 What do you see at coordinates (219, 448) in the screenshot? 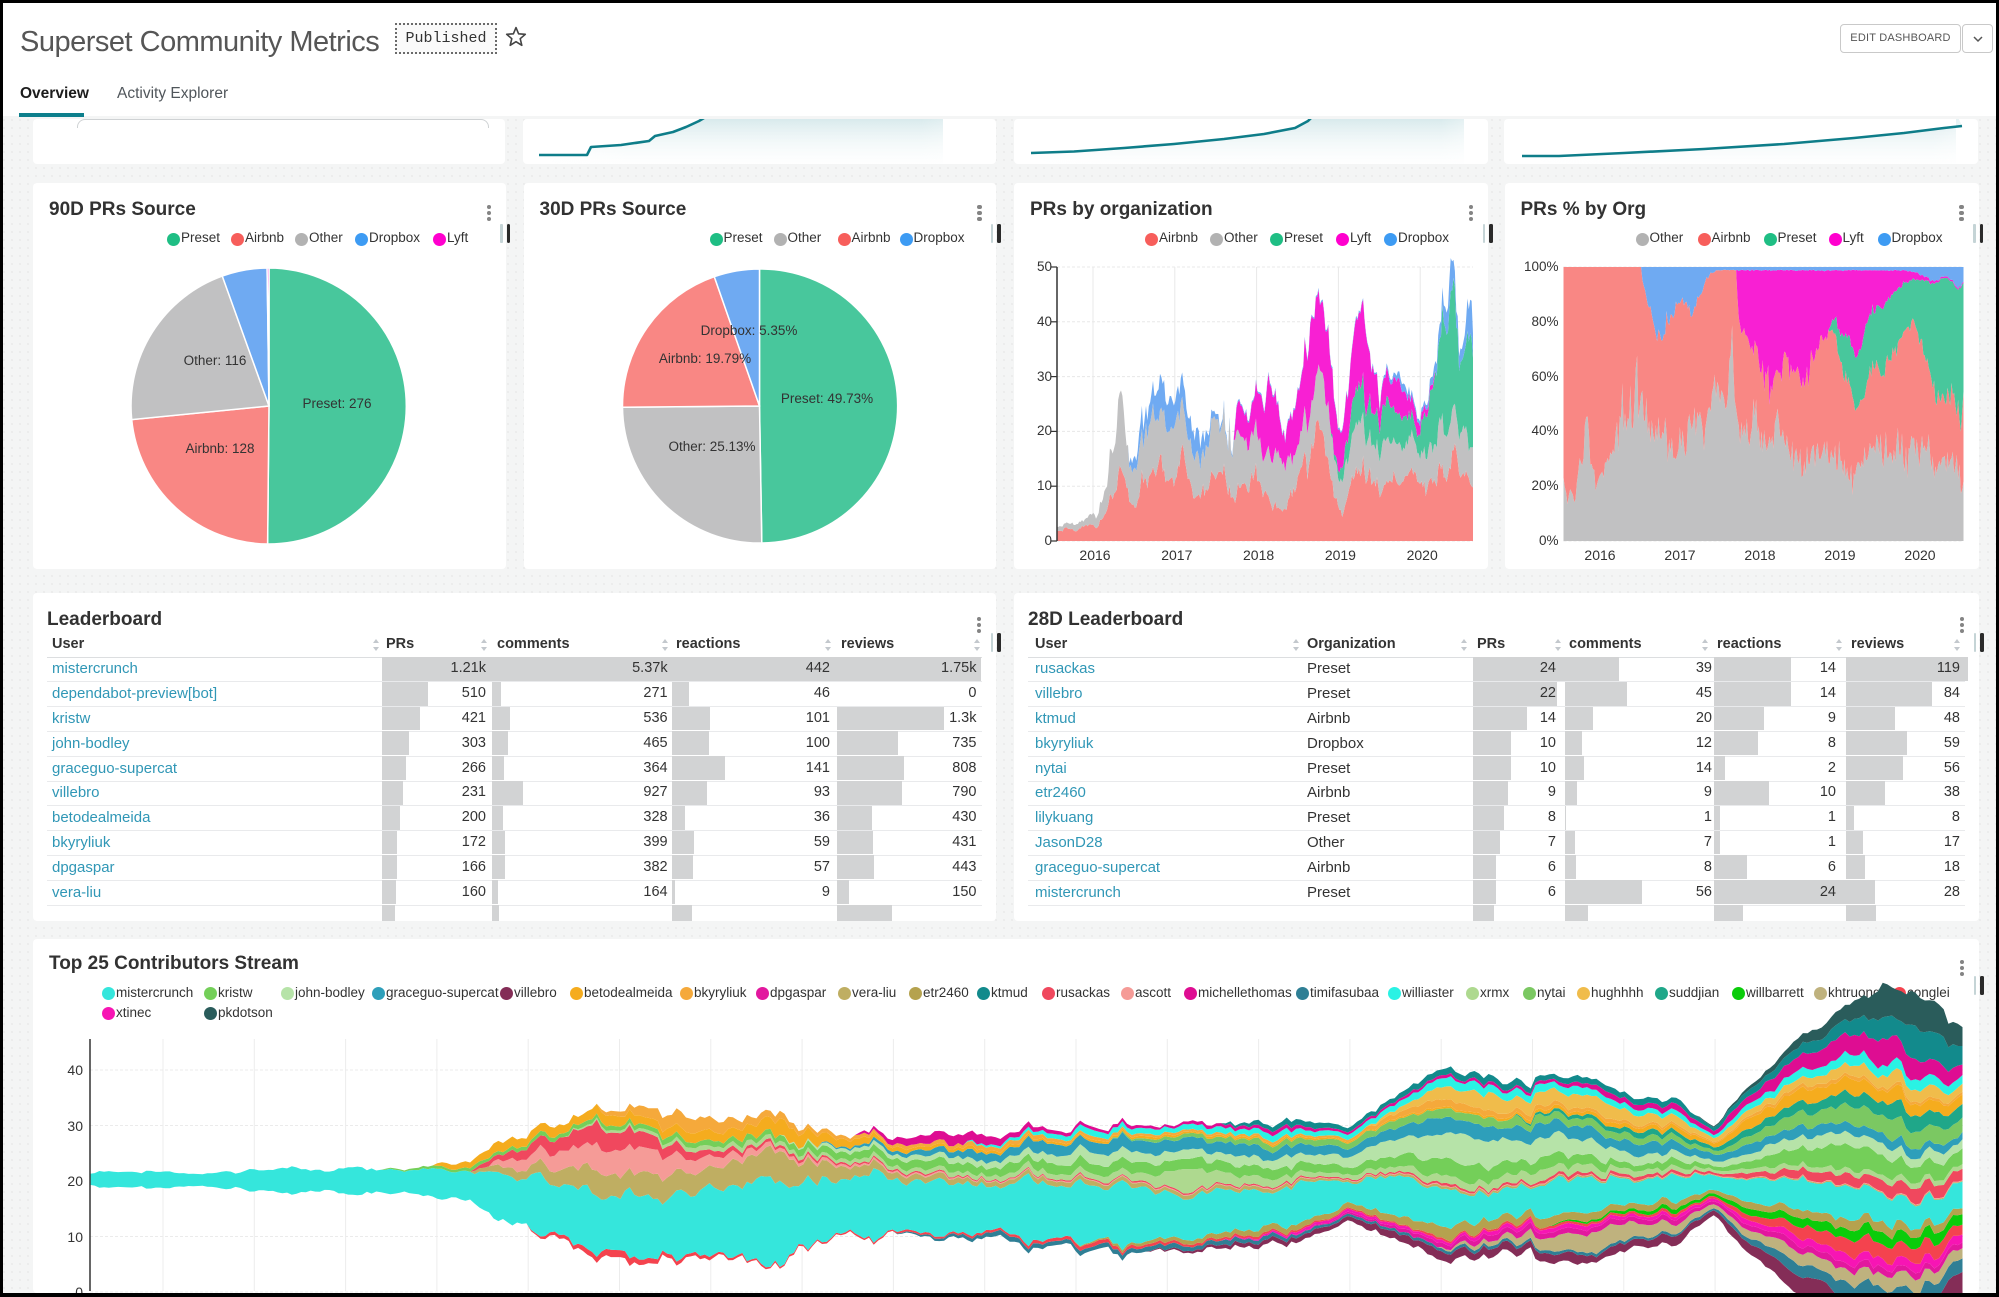
I see `svg-text: Airbnb: 128` at bounding box center [219, 448].